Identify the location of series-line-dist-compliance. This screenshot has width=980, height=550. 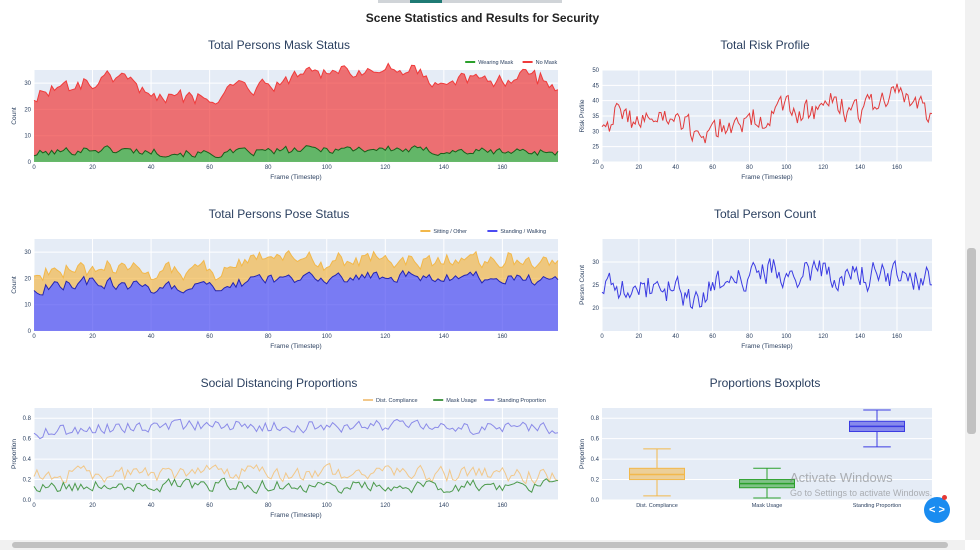
(296, 473).